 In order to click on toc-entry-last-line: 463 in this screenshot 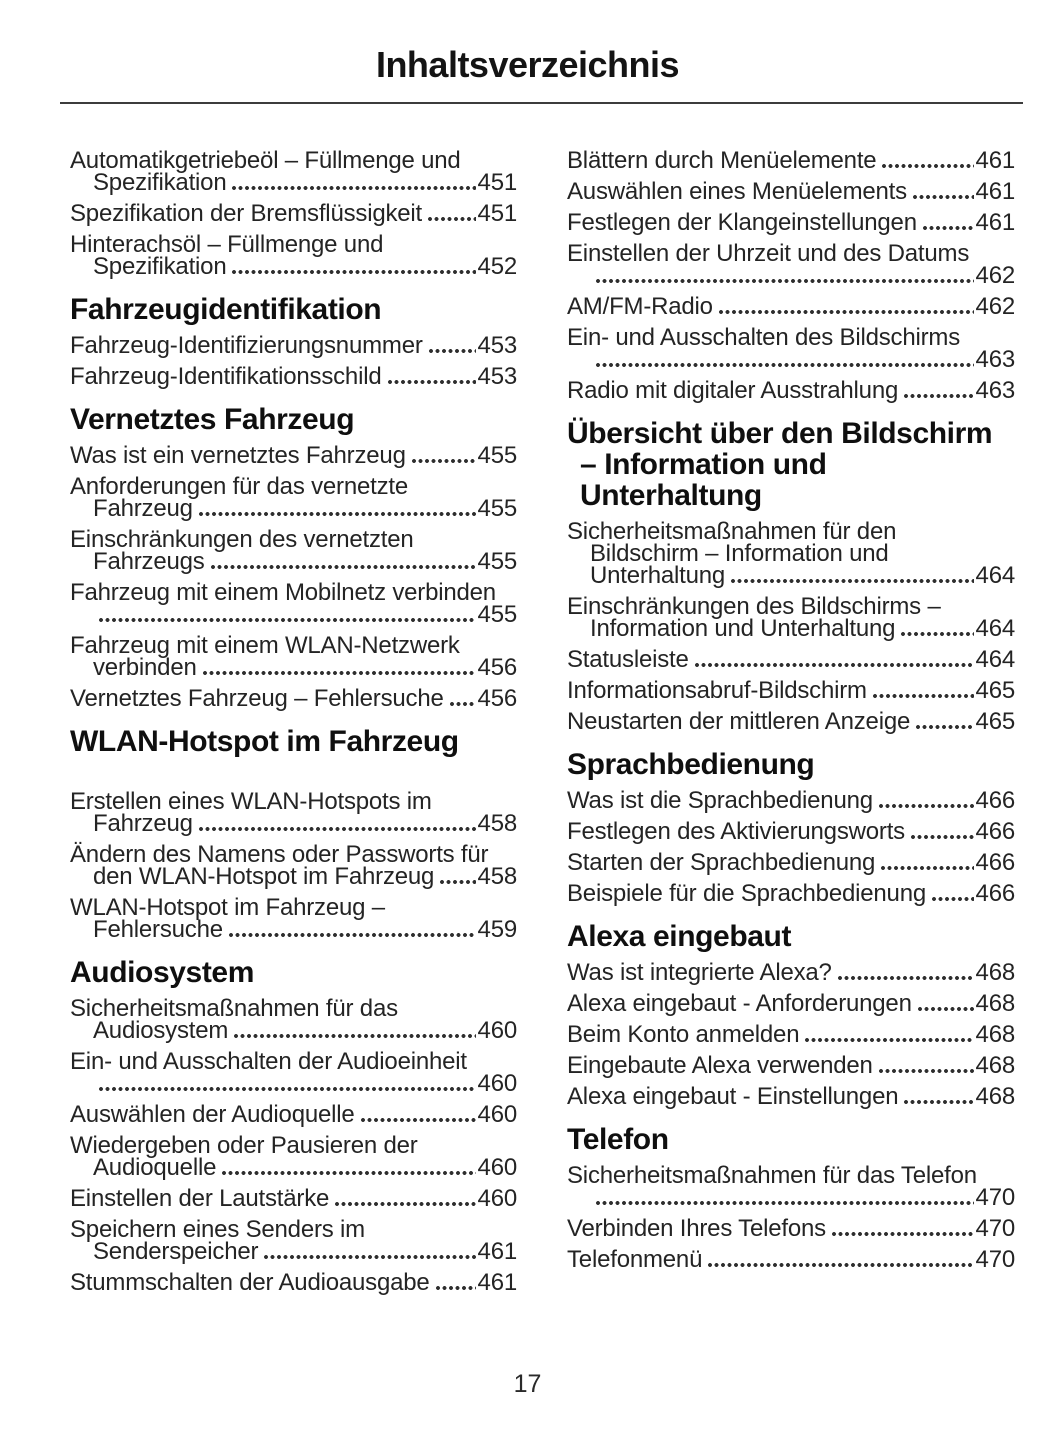, I will do `click(791, 360)`.